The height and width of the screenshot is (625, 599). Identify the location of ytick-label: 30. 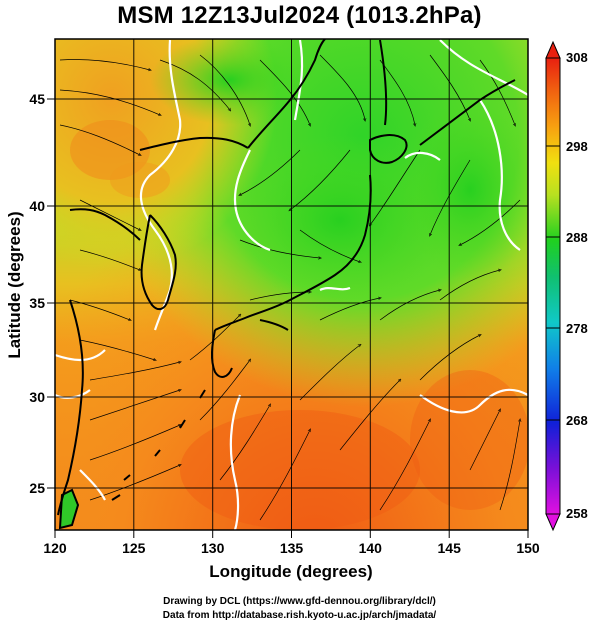
(37, 397).